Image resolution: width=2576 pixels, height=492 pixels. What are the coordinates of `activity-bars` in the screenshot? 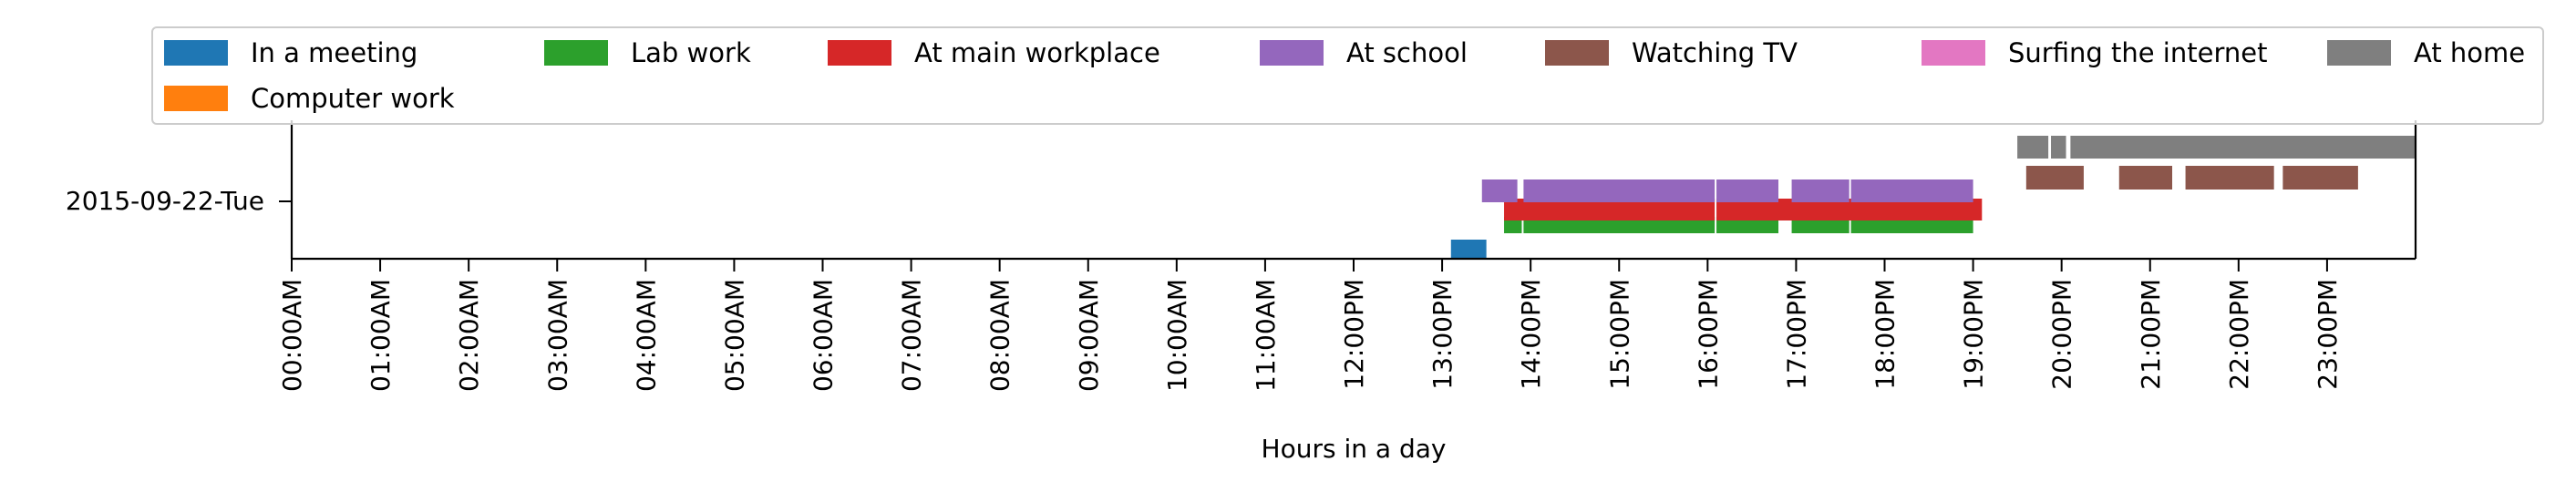 It's located at (1933, 197).